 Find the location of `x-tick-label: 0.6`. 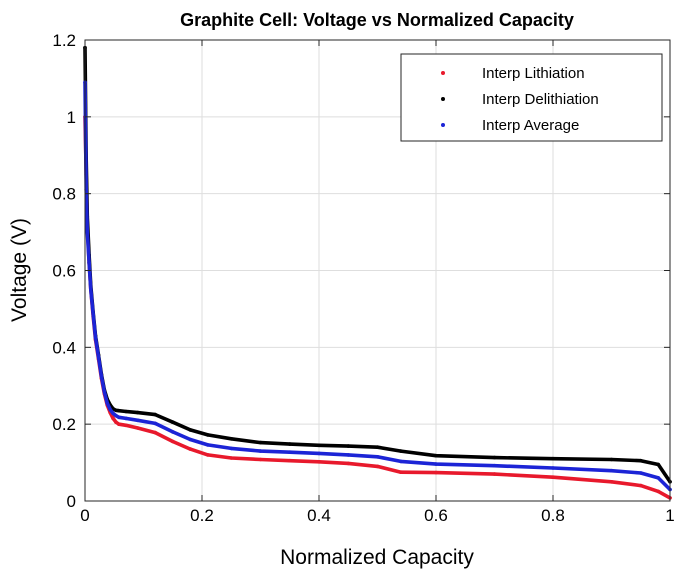

x-tick-label: 0.6 is located at coordinates (436, 515).